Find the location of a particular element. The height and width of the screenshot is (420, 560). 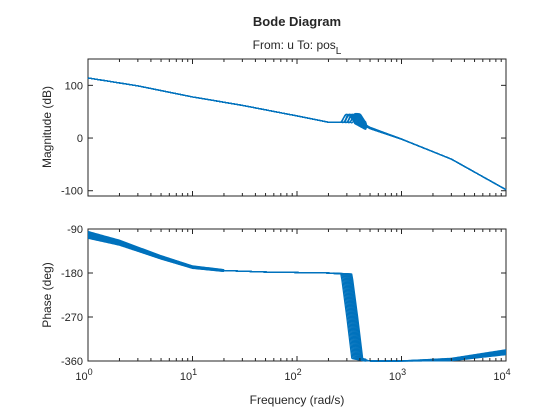

frequency-tick-labels: 10⁰ 10¹ 10² 10³ 10⁴ is located at coordinates (292, 375).